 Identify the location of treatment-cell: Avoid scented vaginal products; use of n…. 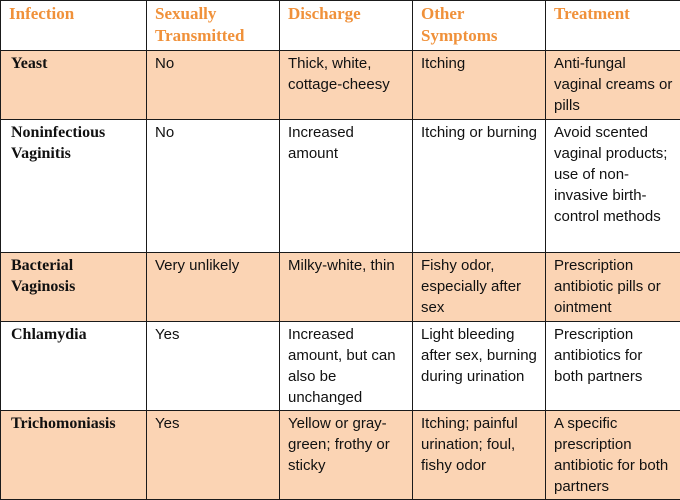
(613, 186).